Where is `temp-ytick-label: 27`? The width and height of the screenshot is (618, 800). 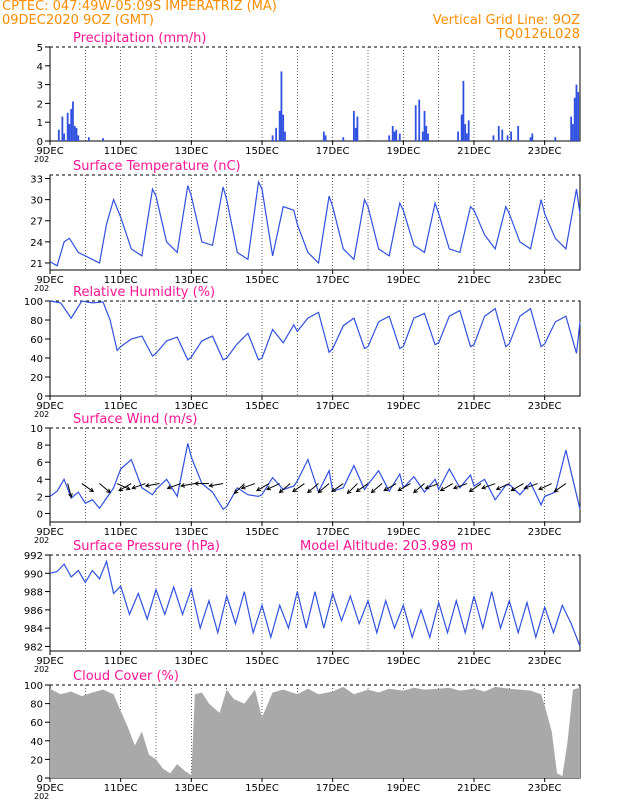
temp-ytick-label: 27 is located at coordinates (36, 222).